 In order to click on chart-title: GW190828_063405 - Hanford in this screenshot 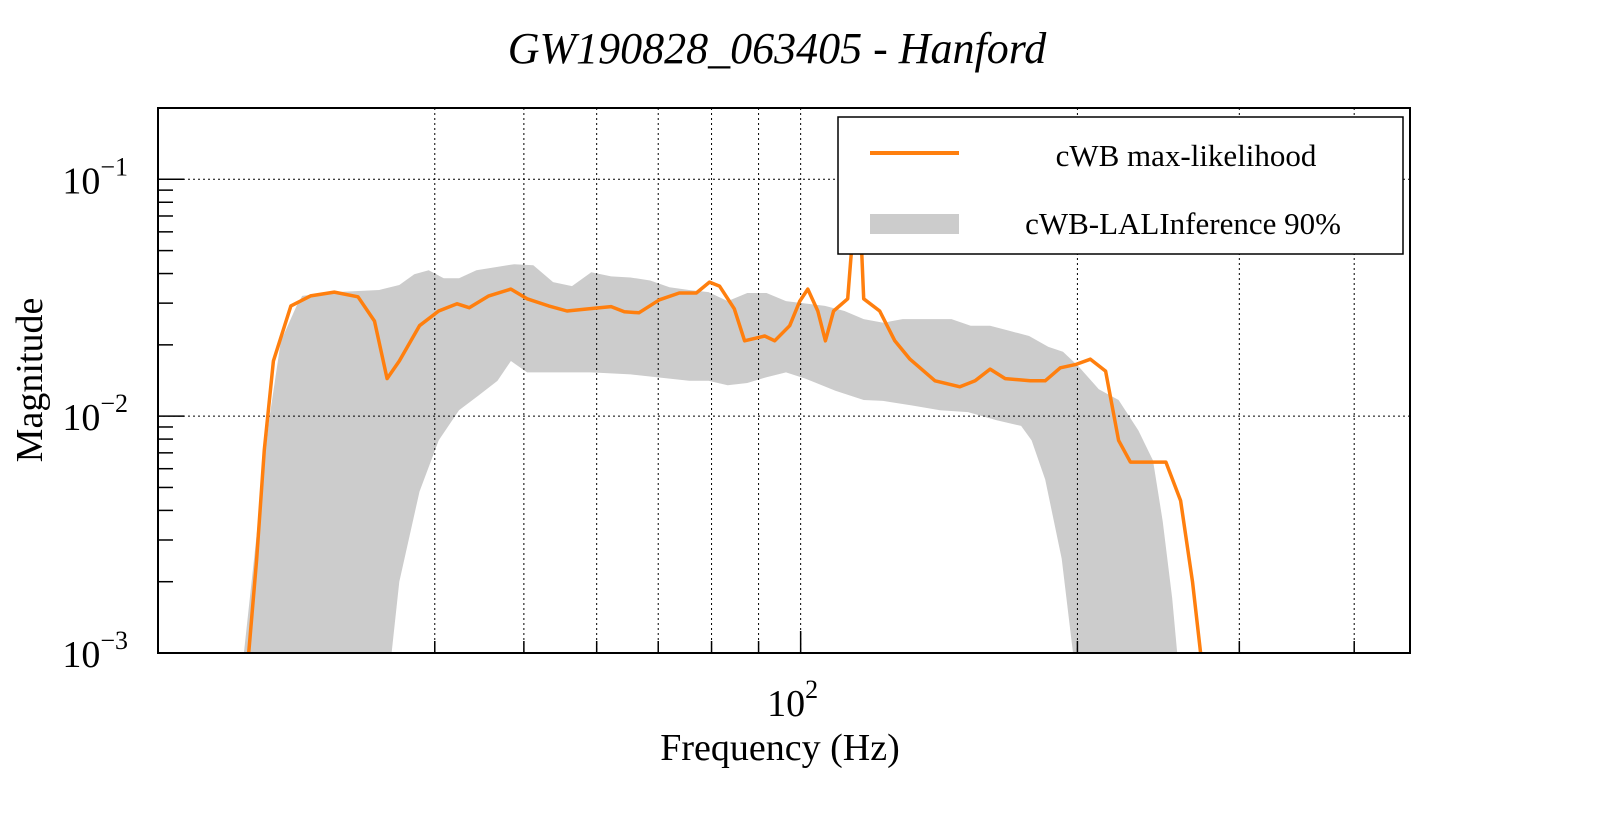, I will do `click(778, 48)`.